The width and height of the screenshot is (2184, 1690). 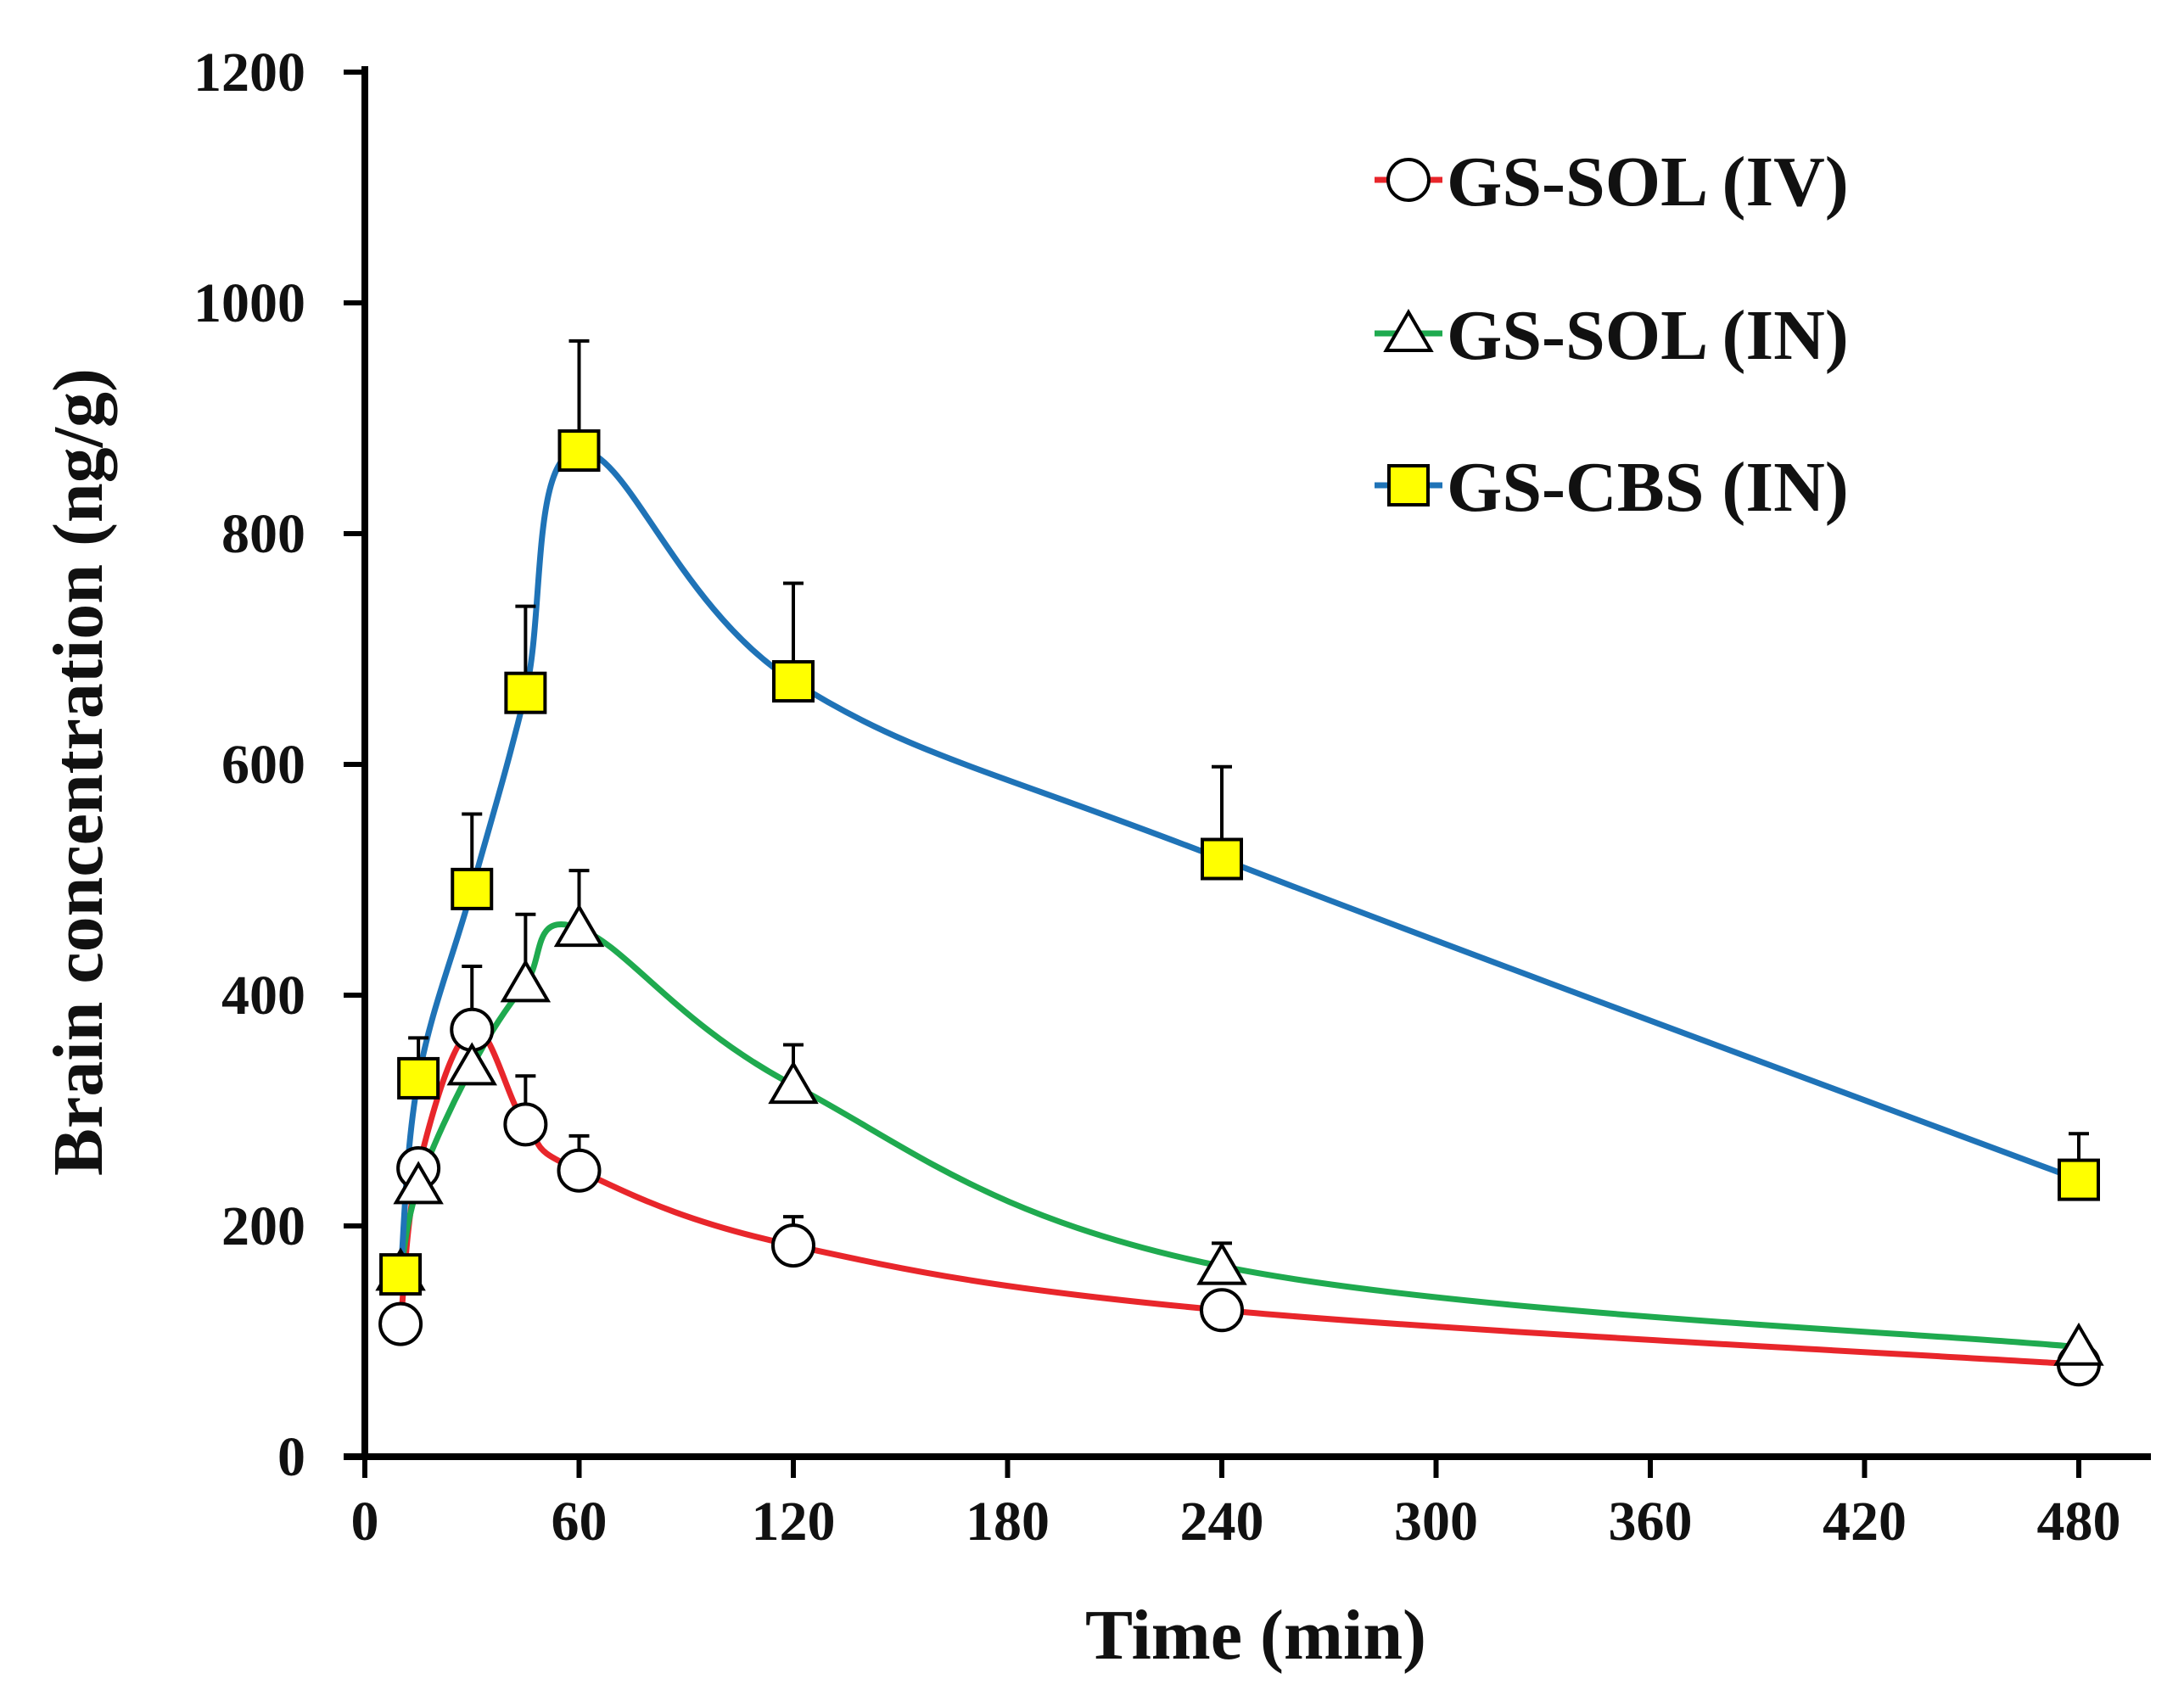 I want to click on x-tick-label: 300, so click(x=1436, y=1522).